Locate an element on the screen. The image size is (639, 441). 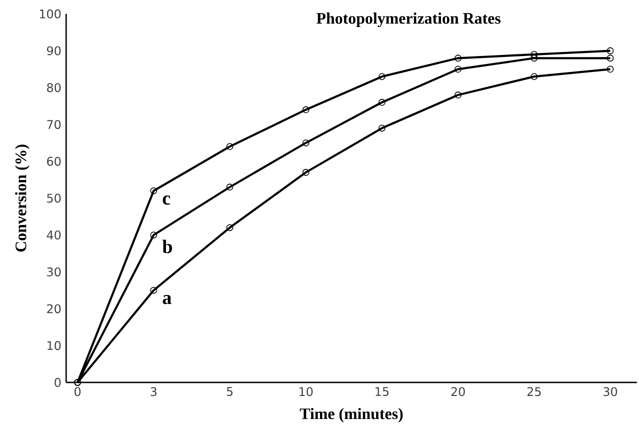
x-tick-label: 3 is located at coordinates (153, 391).